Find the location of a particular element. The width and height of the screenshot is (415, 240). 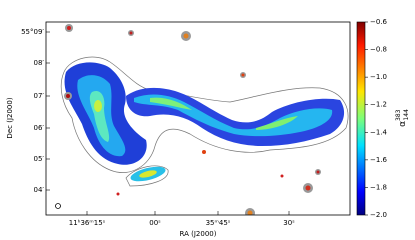

colorbar-superscript: 383 is located at coordinates (398, 115).